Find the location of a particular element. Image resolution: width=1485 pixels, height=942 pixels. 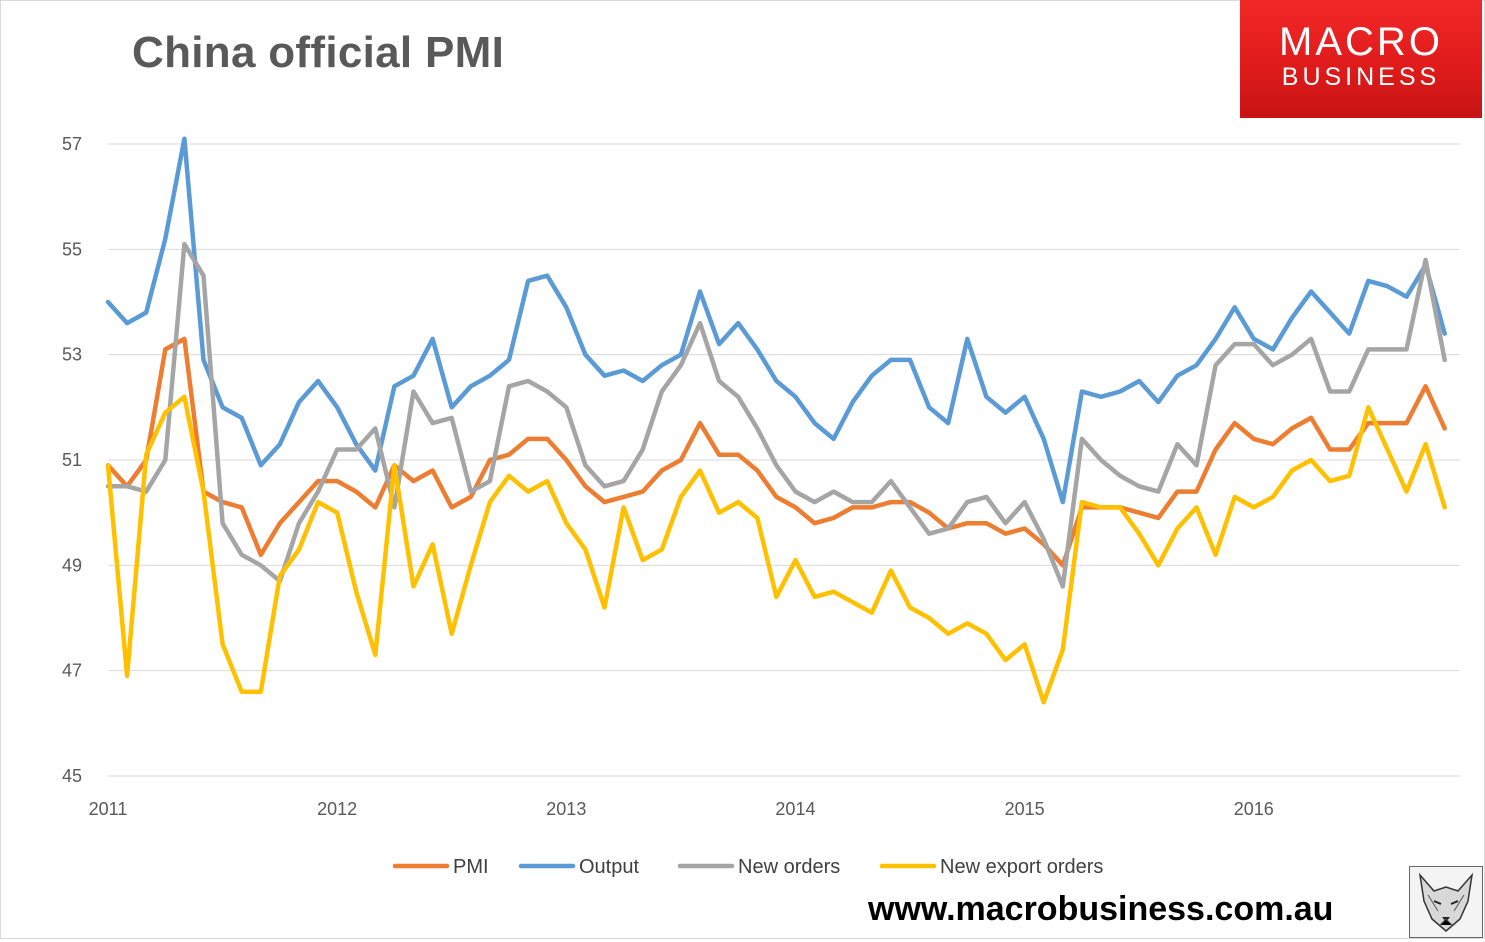

legend-label: New orders is located at coordinates (789, 867).